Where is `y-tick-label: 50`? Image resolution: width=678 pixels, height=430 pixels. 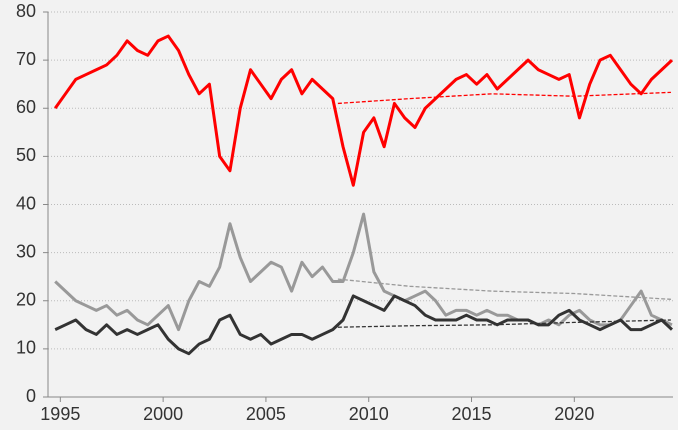 y-tick-label: 50 is located at coordinates (26, 155).